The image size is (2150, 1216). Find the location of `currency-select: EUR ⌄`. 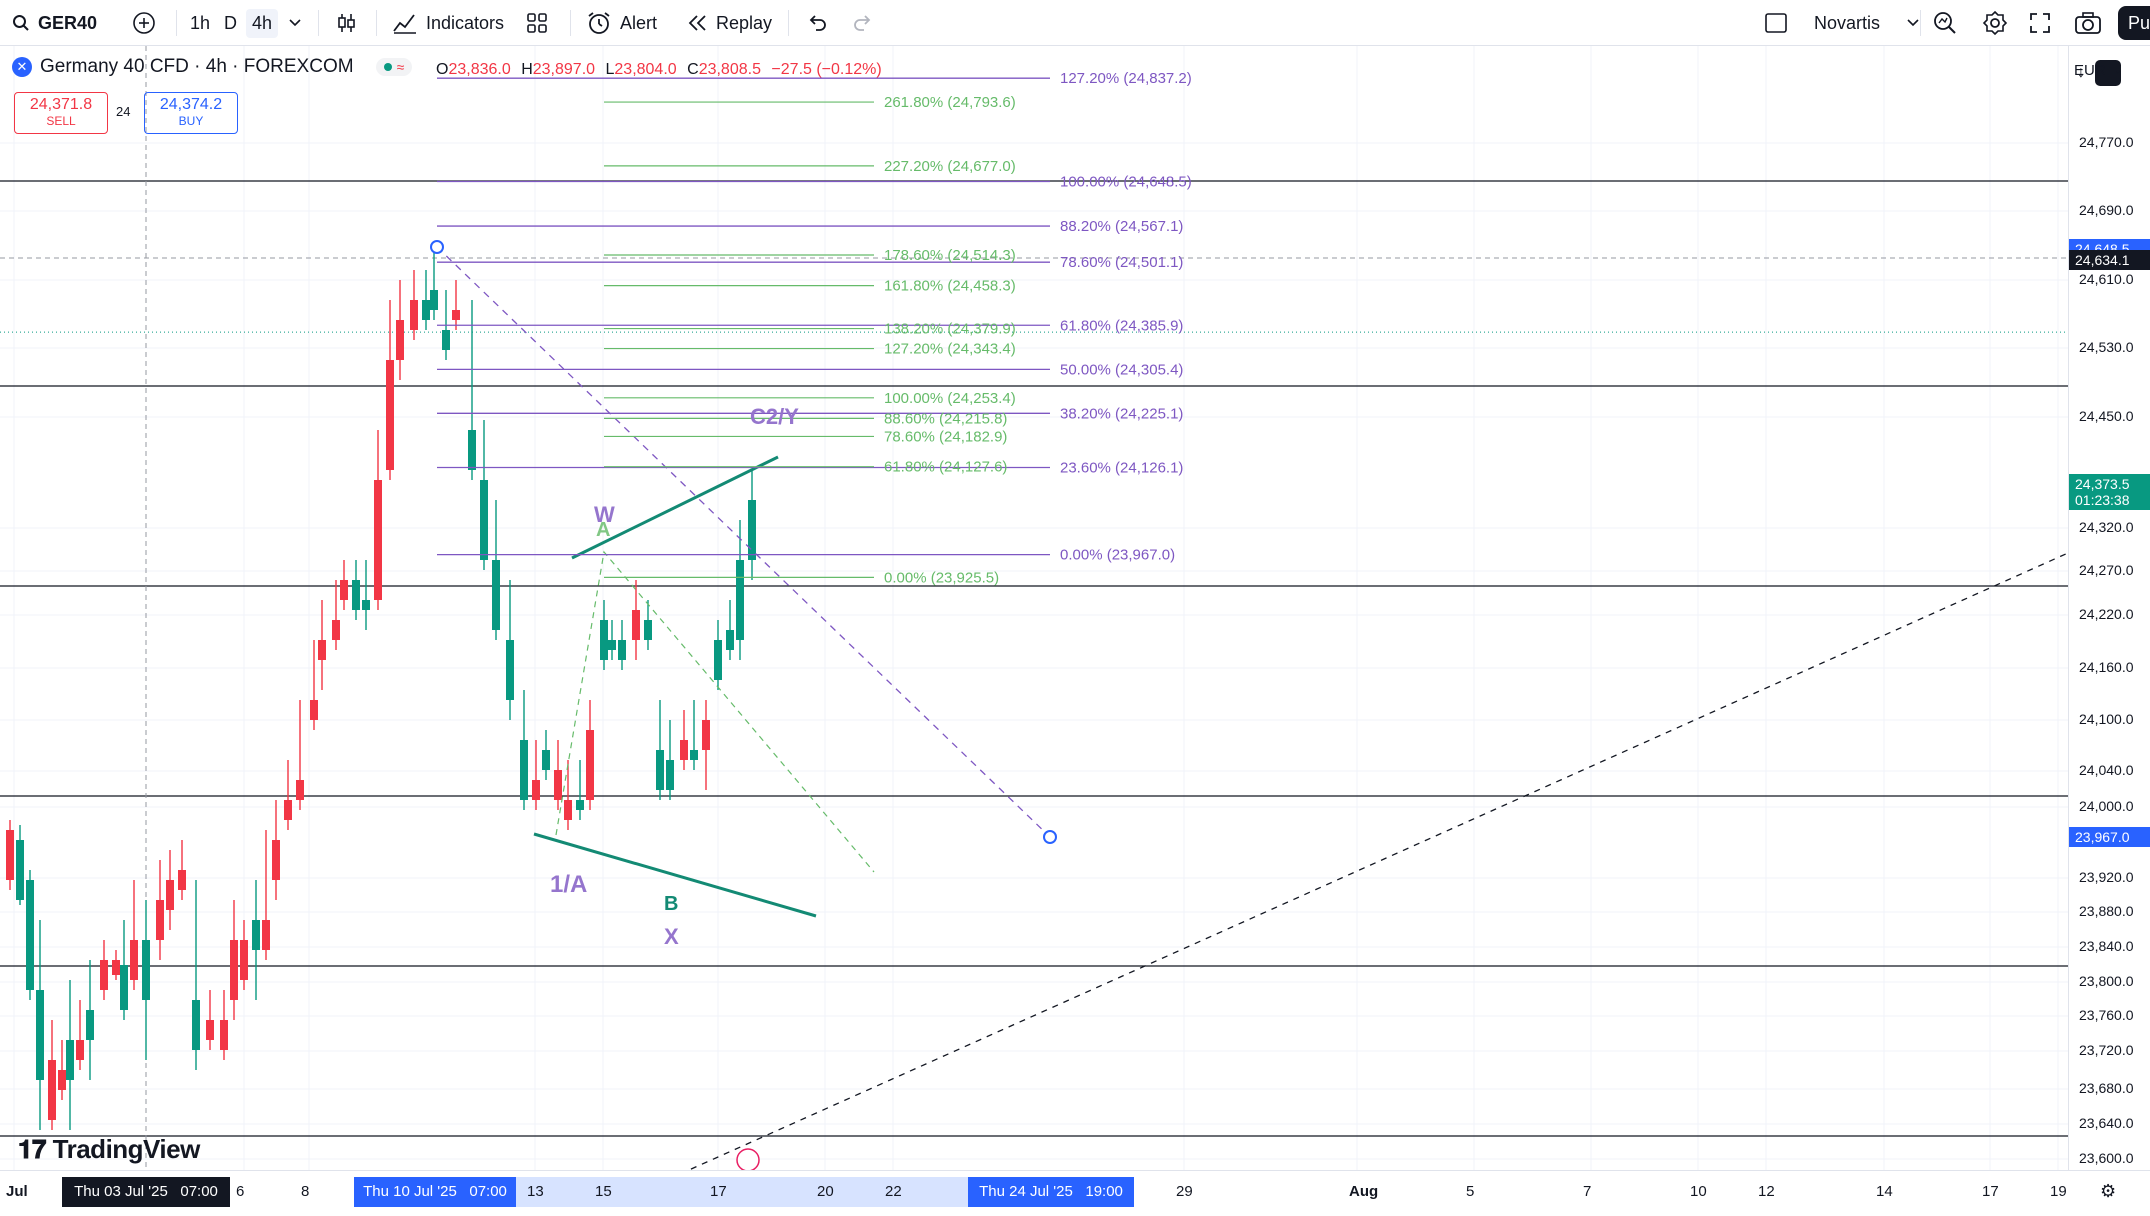

currency-select: EUR ⌄ is located at coordinates (2098, 70).